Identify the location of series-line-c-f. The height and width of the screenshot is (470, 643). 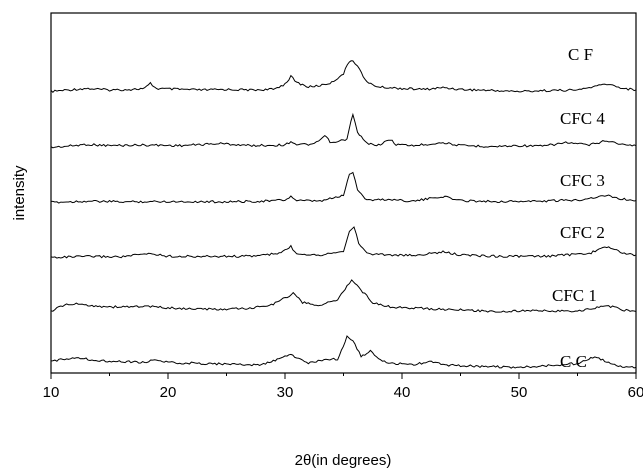
(343, 77).